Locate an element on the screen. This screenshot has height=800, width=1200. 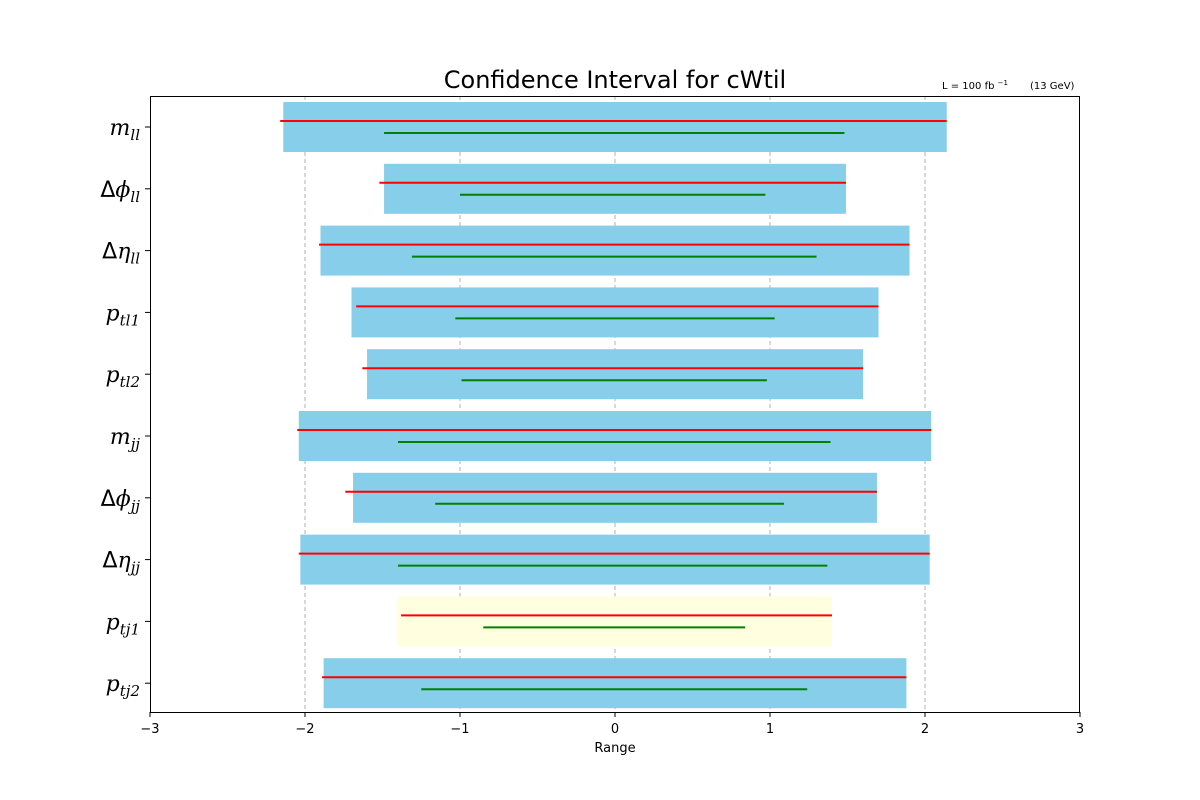
lumi-label: L = 100 fb is located at coordinates (968, 86).